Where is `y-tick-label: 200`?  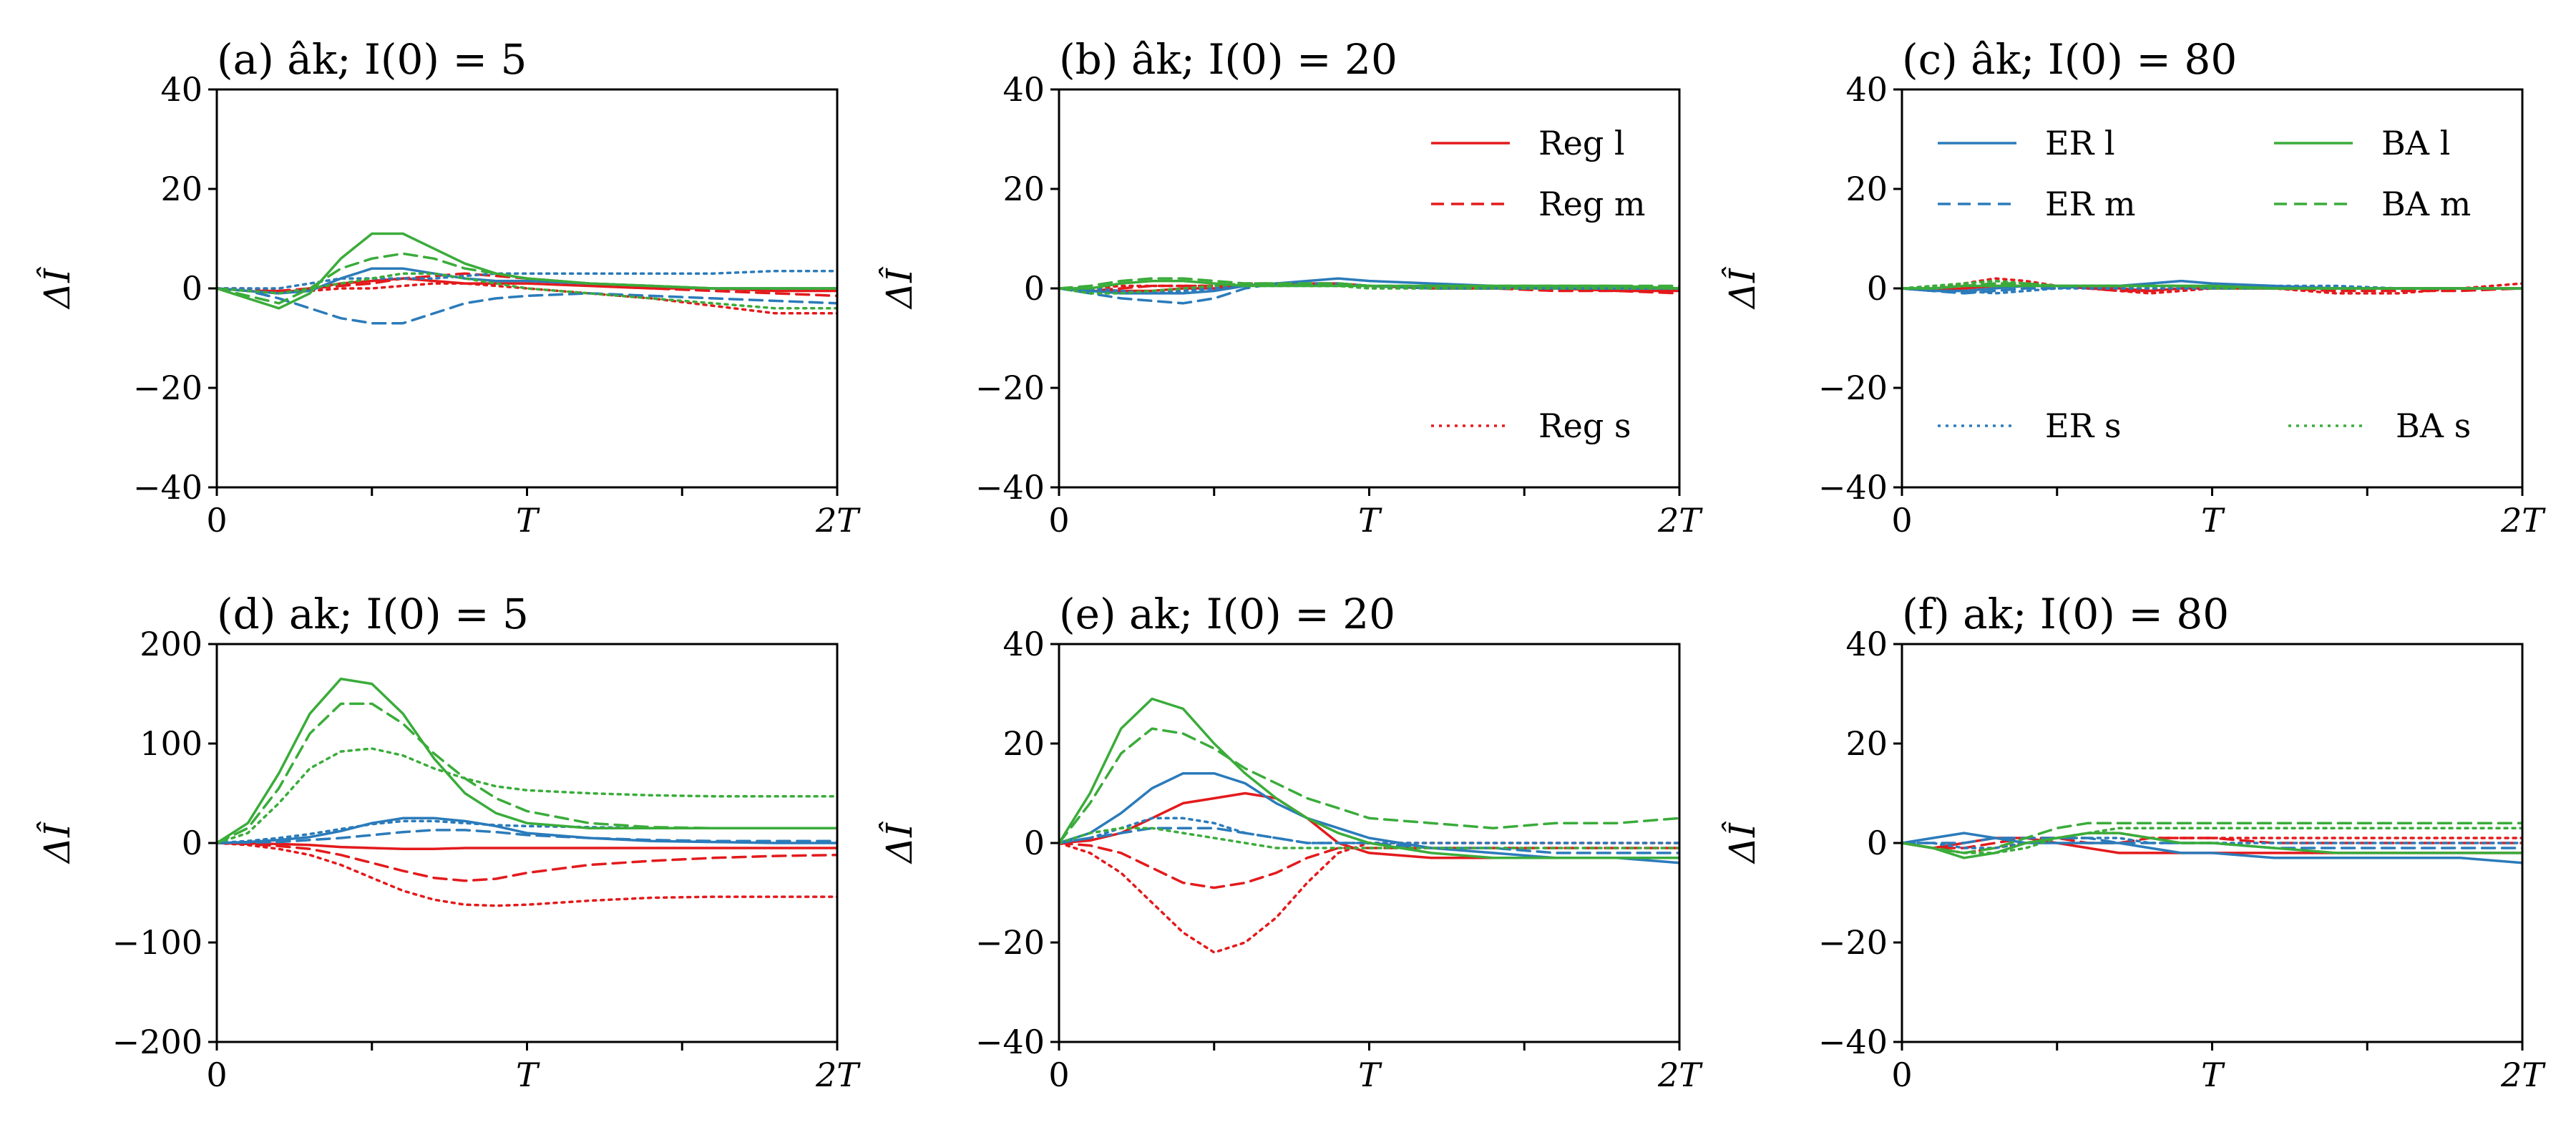
y-tick-label: 200 is located at coordinates (171, 644).